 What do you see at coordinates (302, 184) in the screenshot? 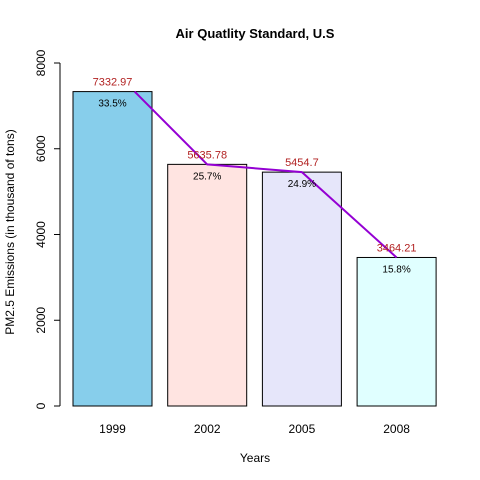
I see `percent-label-2005: 24.9%` at bounding box center [302, 184].